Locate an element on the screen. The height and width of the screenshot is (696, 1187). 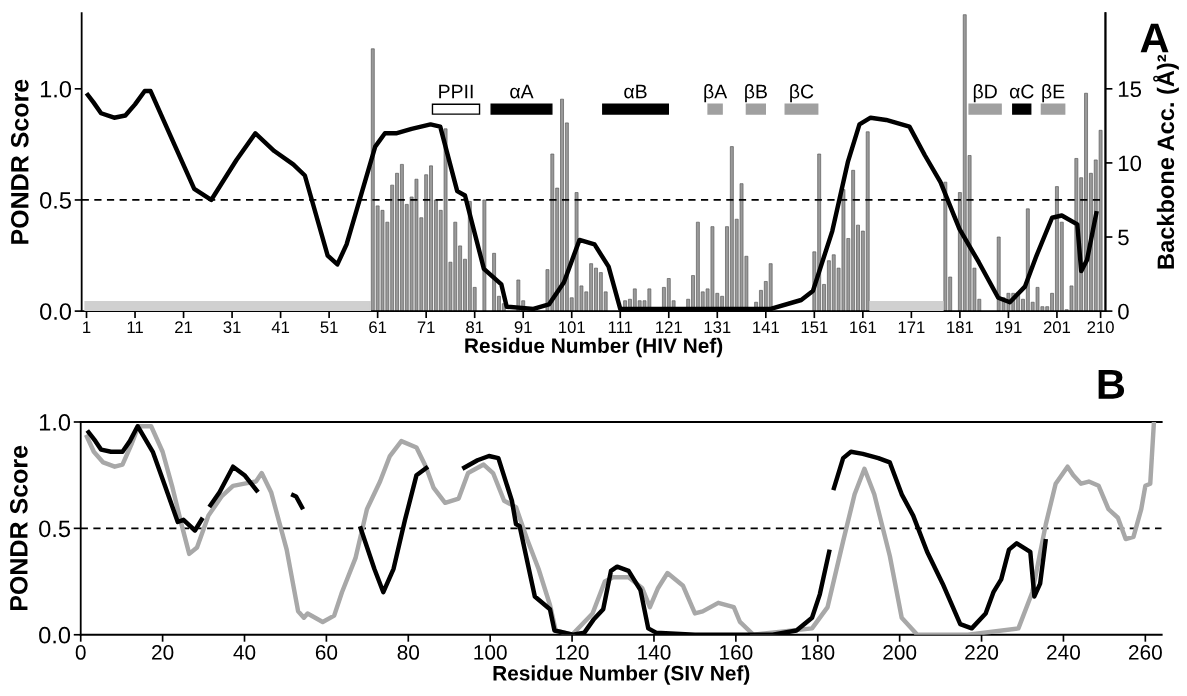
x-tick-label: 201 is located at coordinates (1057, 327).